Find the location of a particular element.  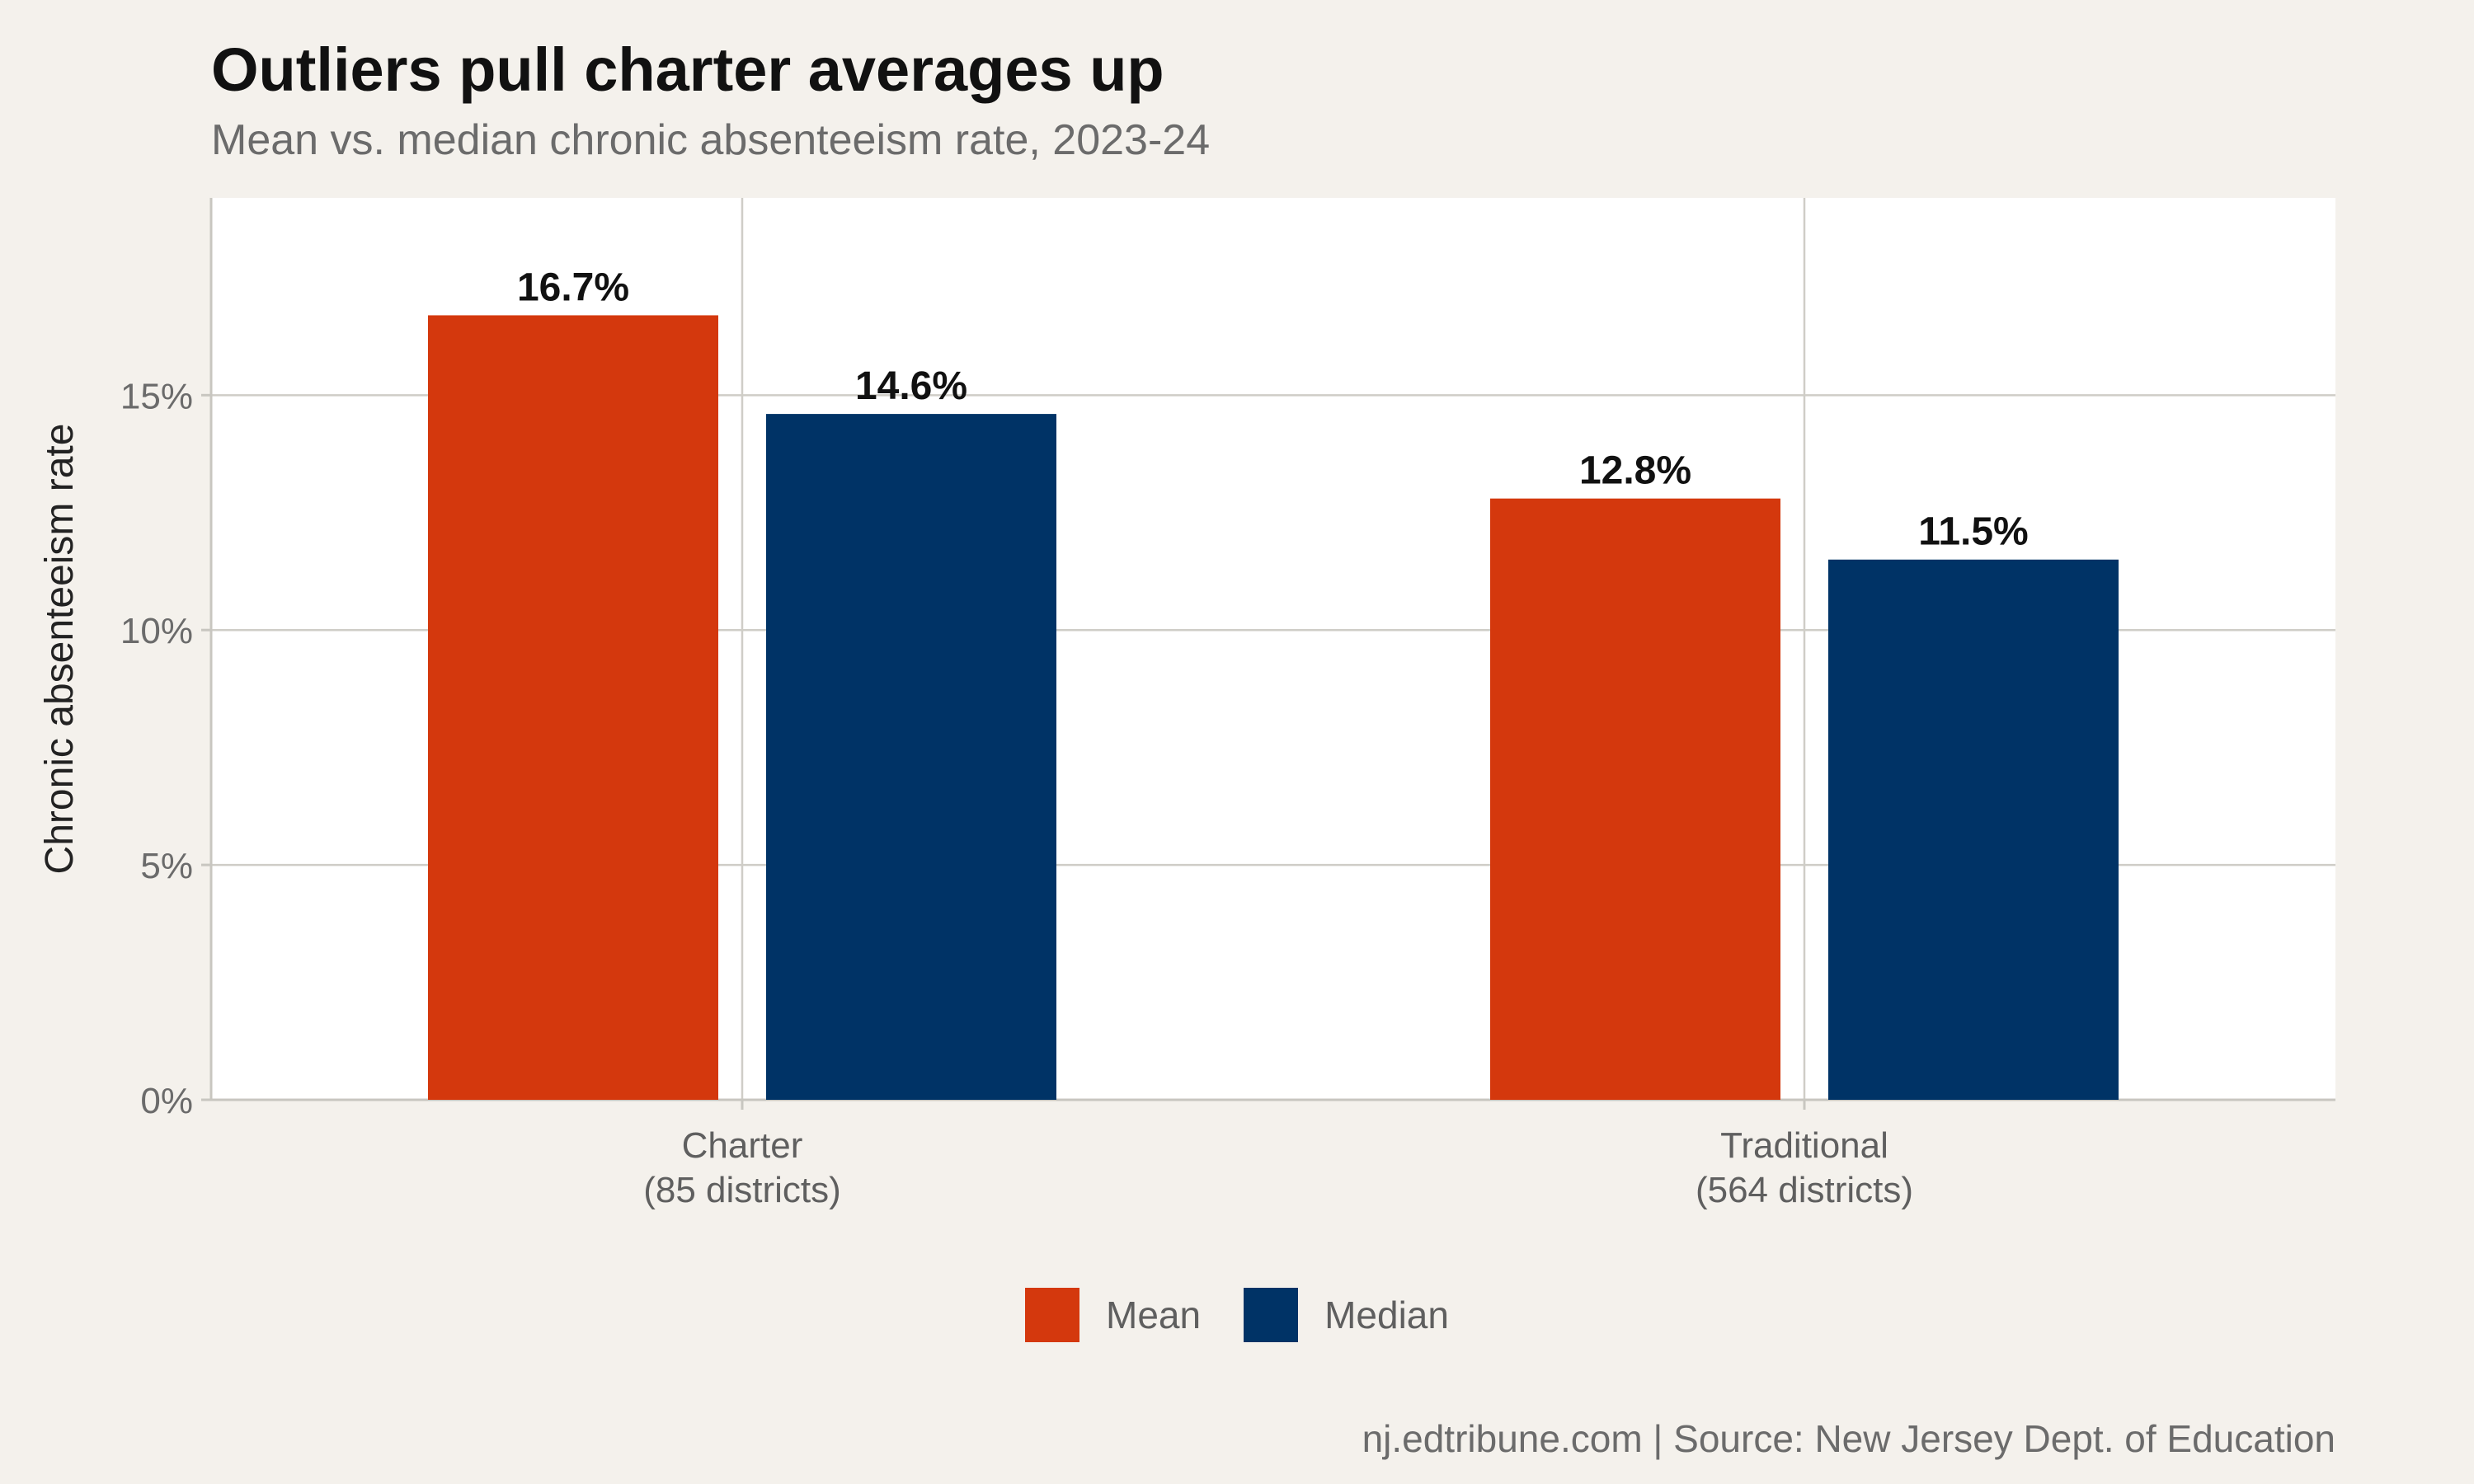

bar-label-mean-0: 16.7% is located at coordinates (573, 287).